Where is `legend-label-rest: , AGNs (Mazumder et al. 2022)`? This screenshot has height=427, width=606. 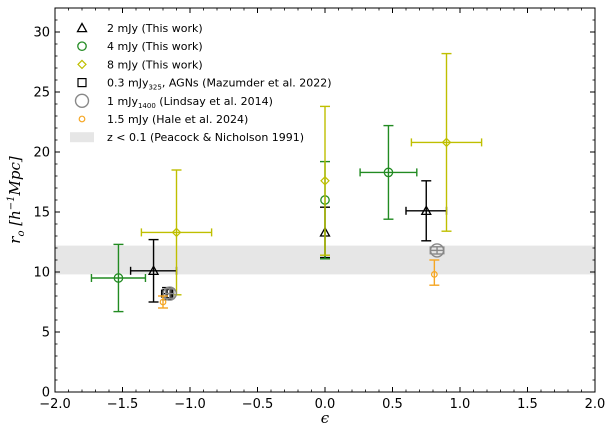
legend-label-rest: , AGNs (Mazumder et al. 2022) is located at coordinates (247, 83).